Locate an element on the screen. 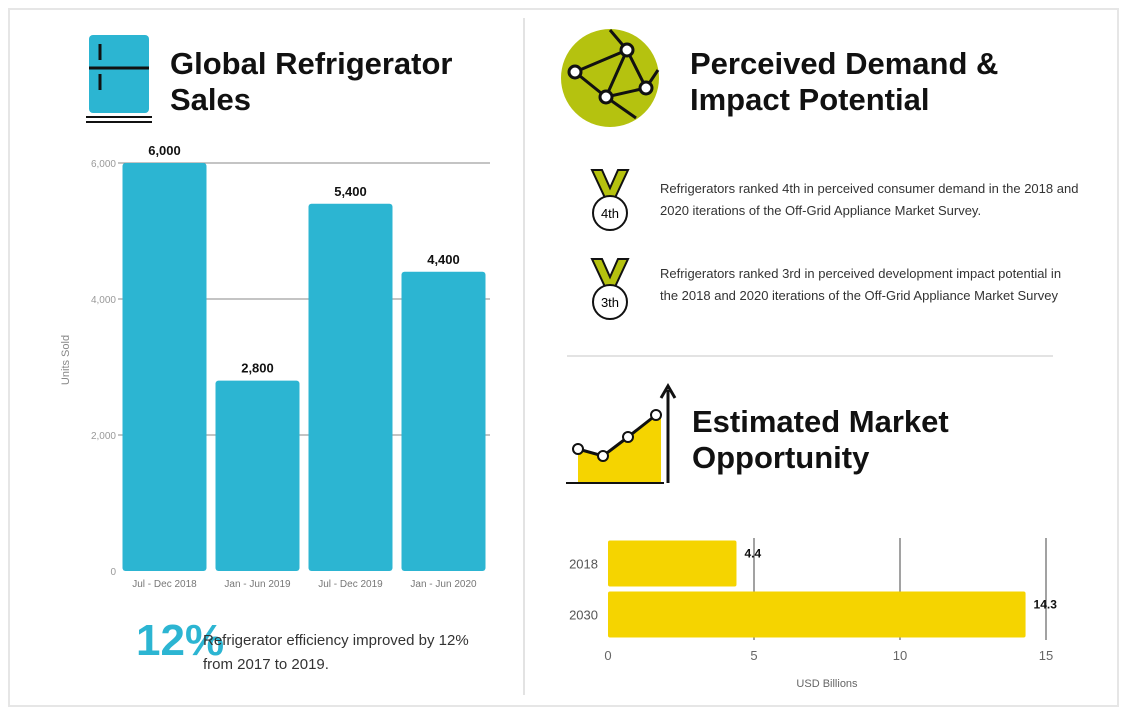  badge: 3th is located at coordinates (610, 302).